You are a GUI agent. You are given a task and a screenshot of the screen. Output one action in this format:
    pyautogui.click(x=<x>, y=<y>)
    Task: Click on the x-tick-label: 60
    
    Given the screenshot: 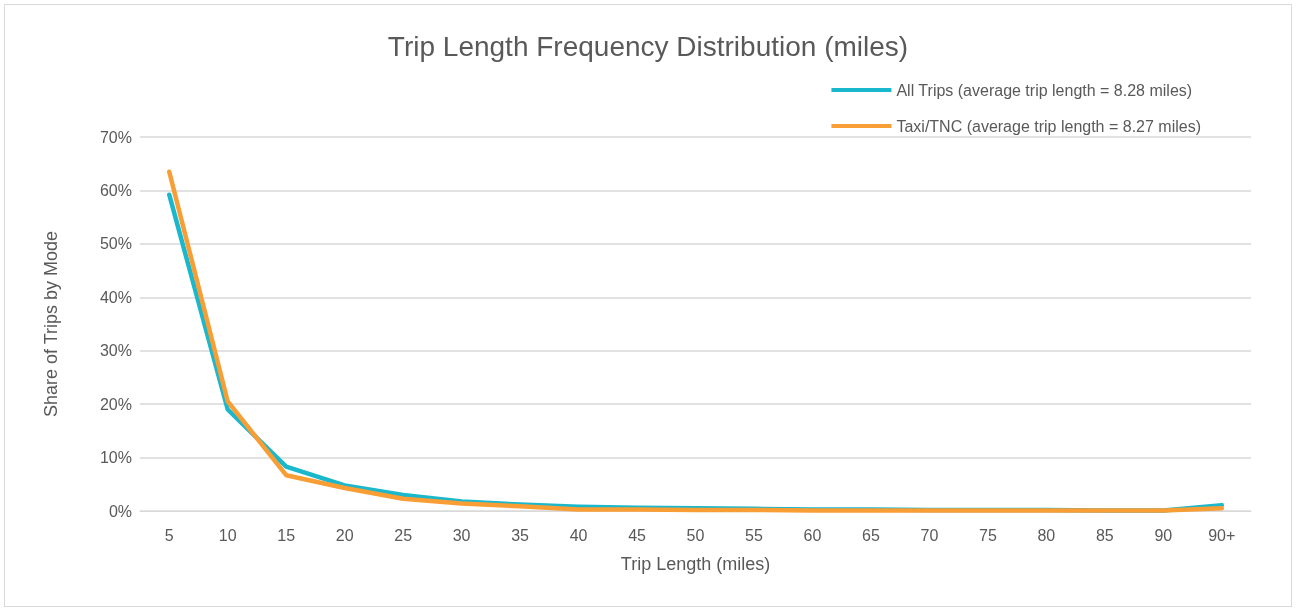 What is the action you would take?
    pyautogui.click(x=812, y=535)
    